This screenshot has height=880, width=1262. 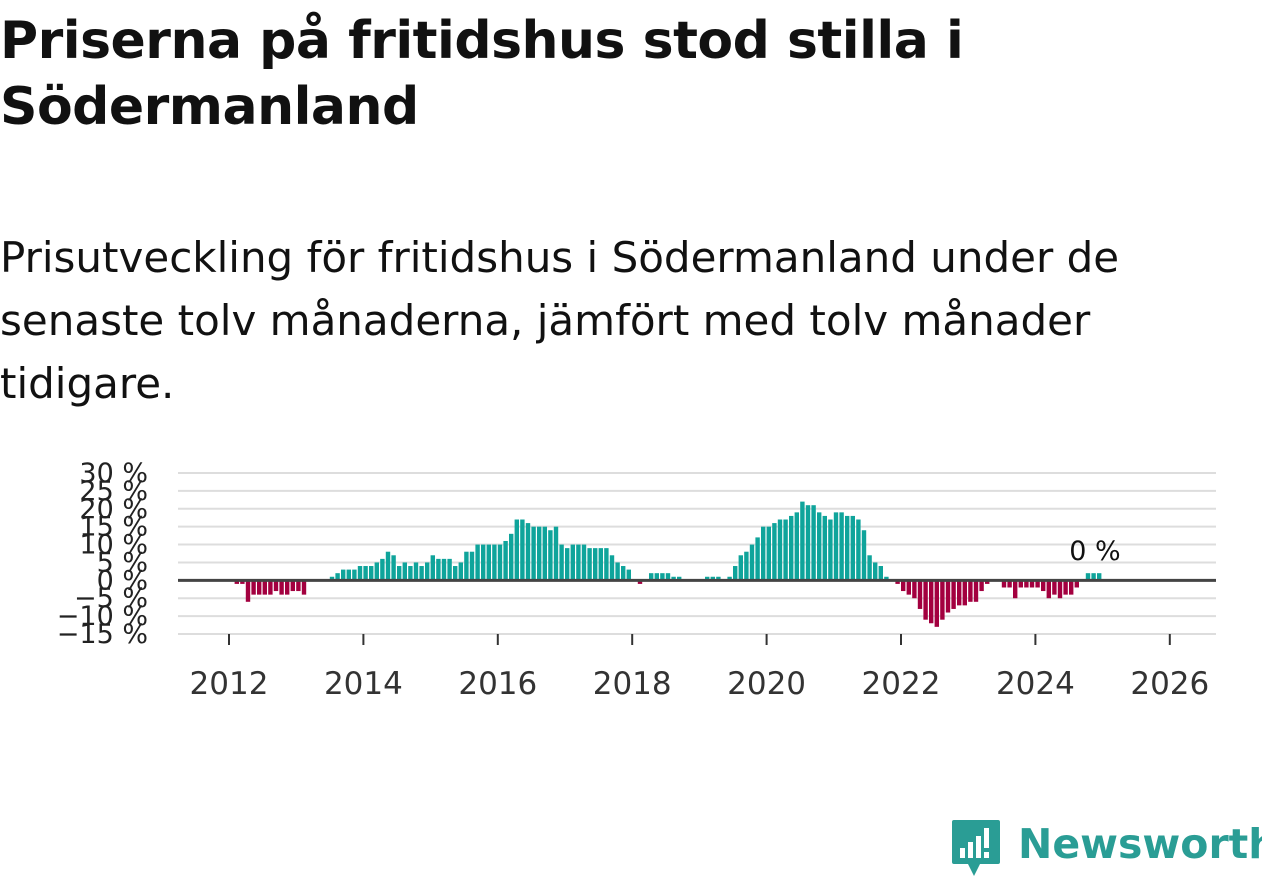 I want to click on x-tick-label: 2022, so click(x=901, y=684).